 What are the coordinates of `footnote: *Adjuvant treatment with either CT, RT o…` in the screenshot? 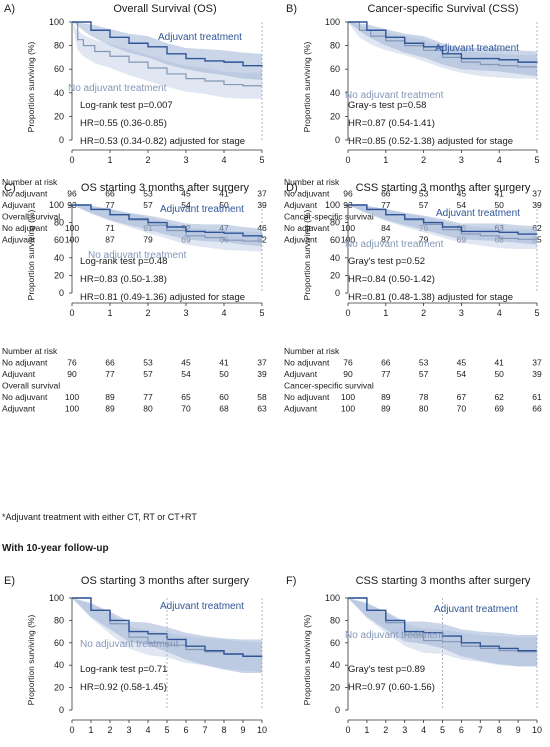 It's located at (99, 517).